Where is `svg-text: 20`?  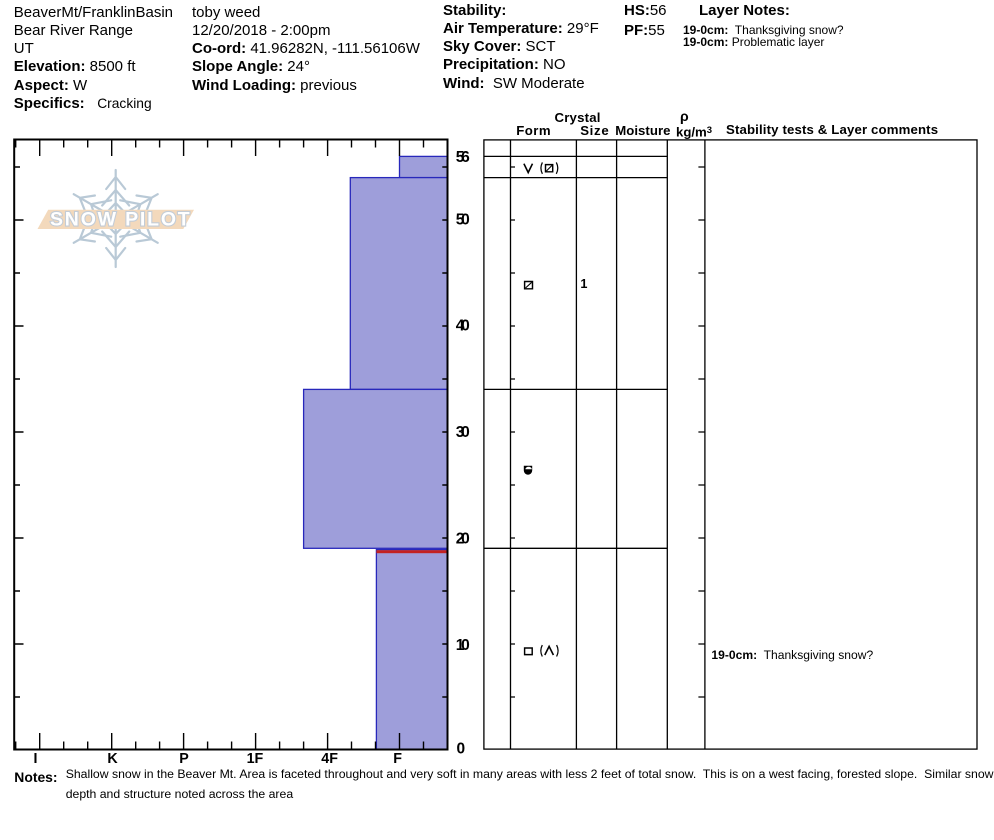
svg-text: 20 is located at coordinates (463, 539).